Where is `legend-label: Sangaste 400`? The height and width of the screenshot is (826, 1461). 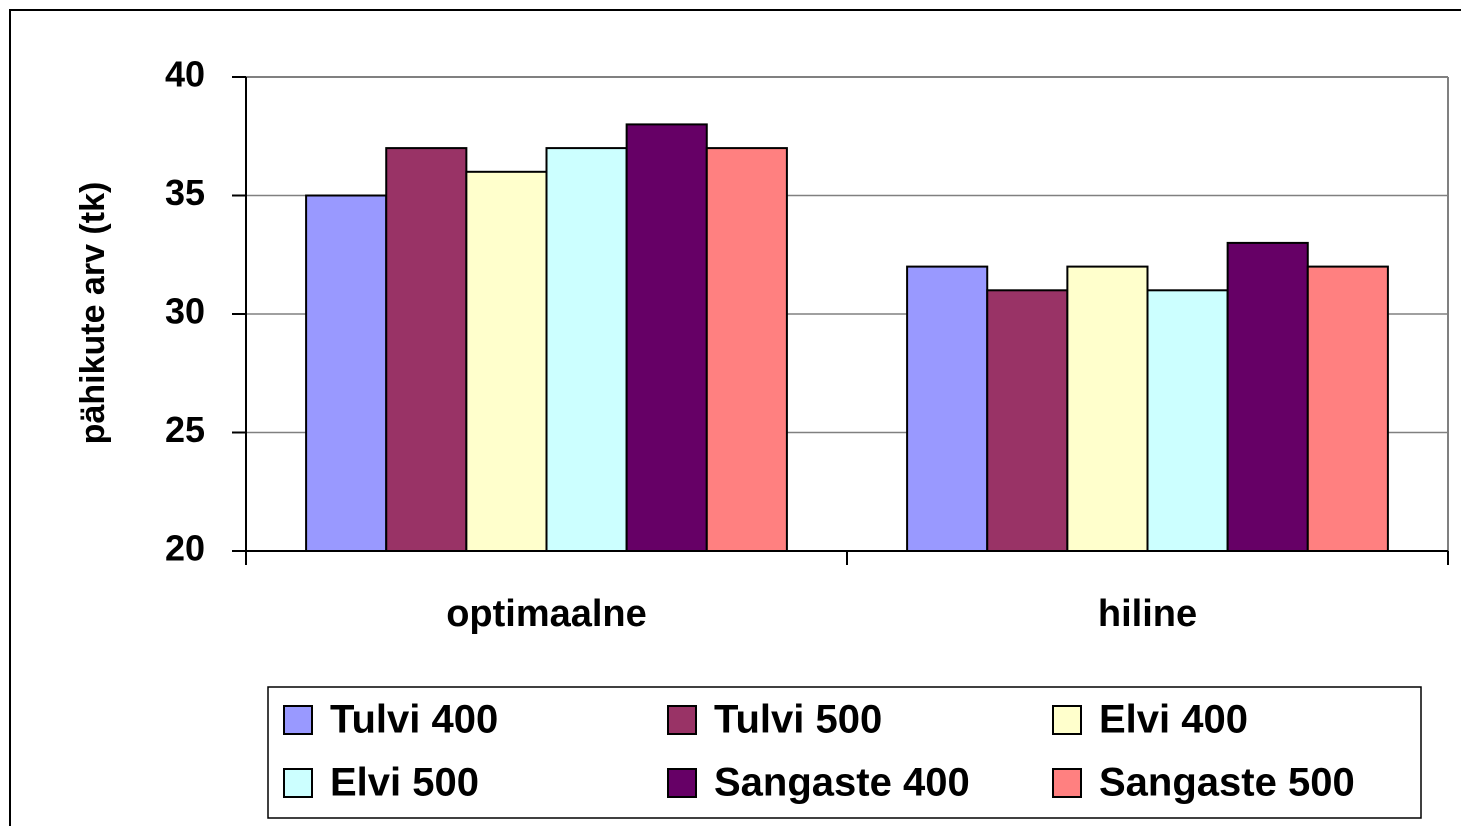
legend-label: Sangaste 400 is located at coordinates (842, 783).